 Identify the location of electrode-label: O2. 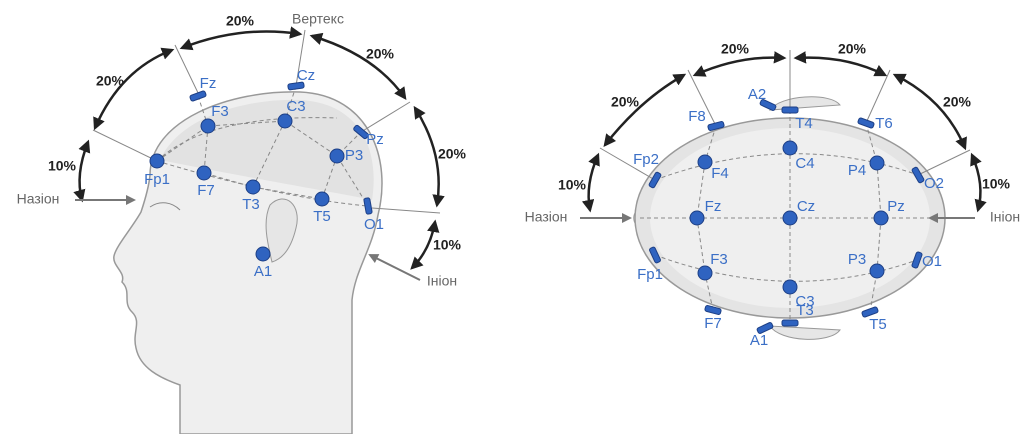
(934, 183).